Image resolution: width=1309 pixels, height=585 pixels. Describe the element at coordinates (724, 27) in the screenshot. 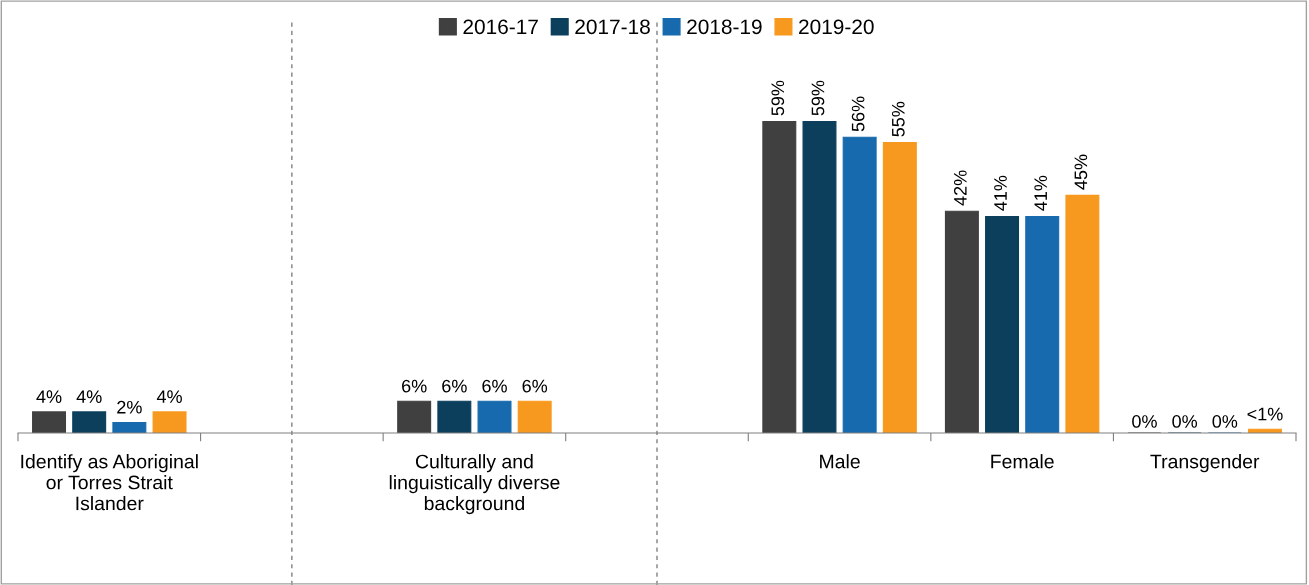

I see `legend-label: 2018-19` at that location.